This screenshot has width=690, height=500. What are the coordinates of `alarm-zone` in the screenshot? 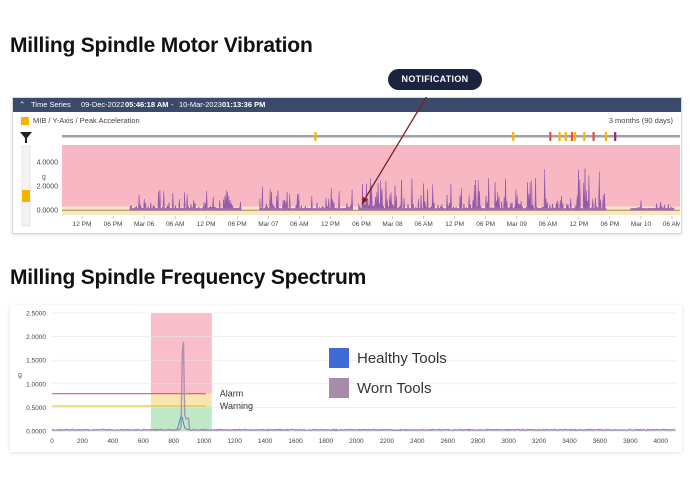 It's located at (371, 176).